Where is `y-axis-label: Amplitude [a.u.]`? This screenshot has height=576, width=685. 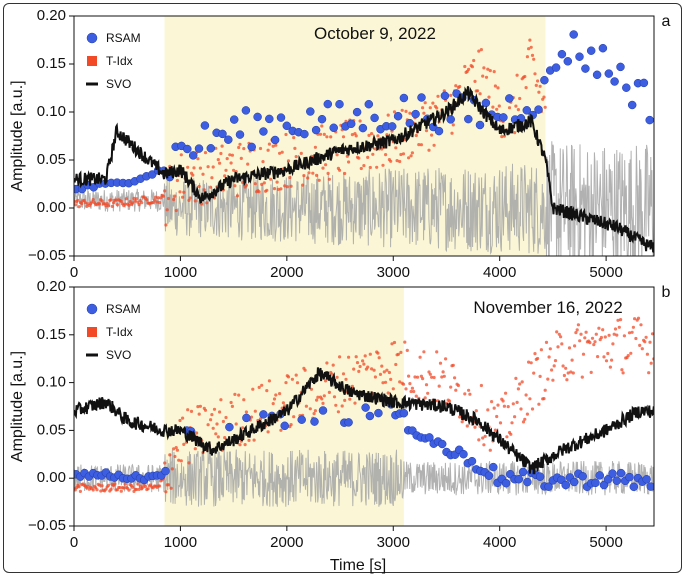
y-axis-label: Amplitude [a.u.] is located at coordinates (17, 135).